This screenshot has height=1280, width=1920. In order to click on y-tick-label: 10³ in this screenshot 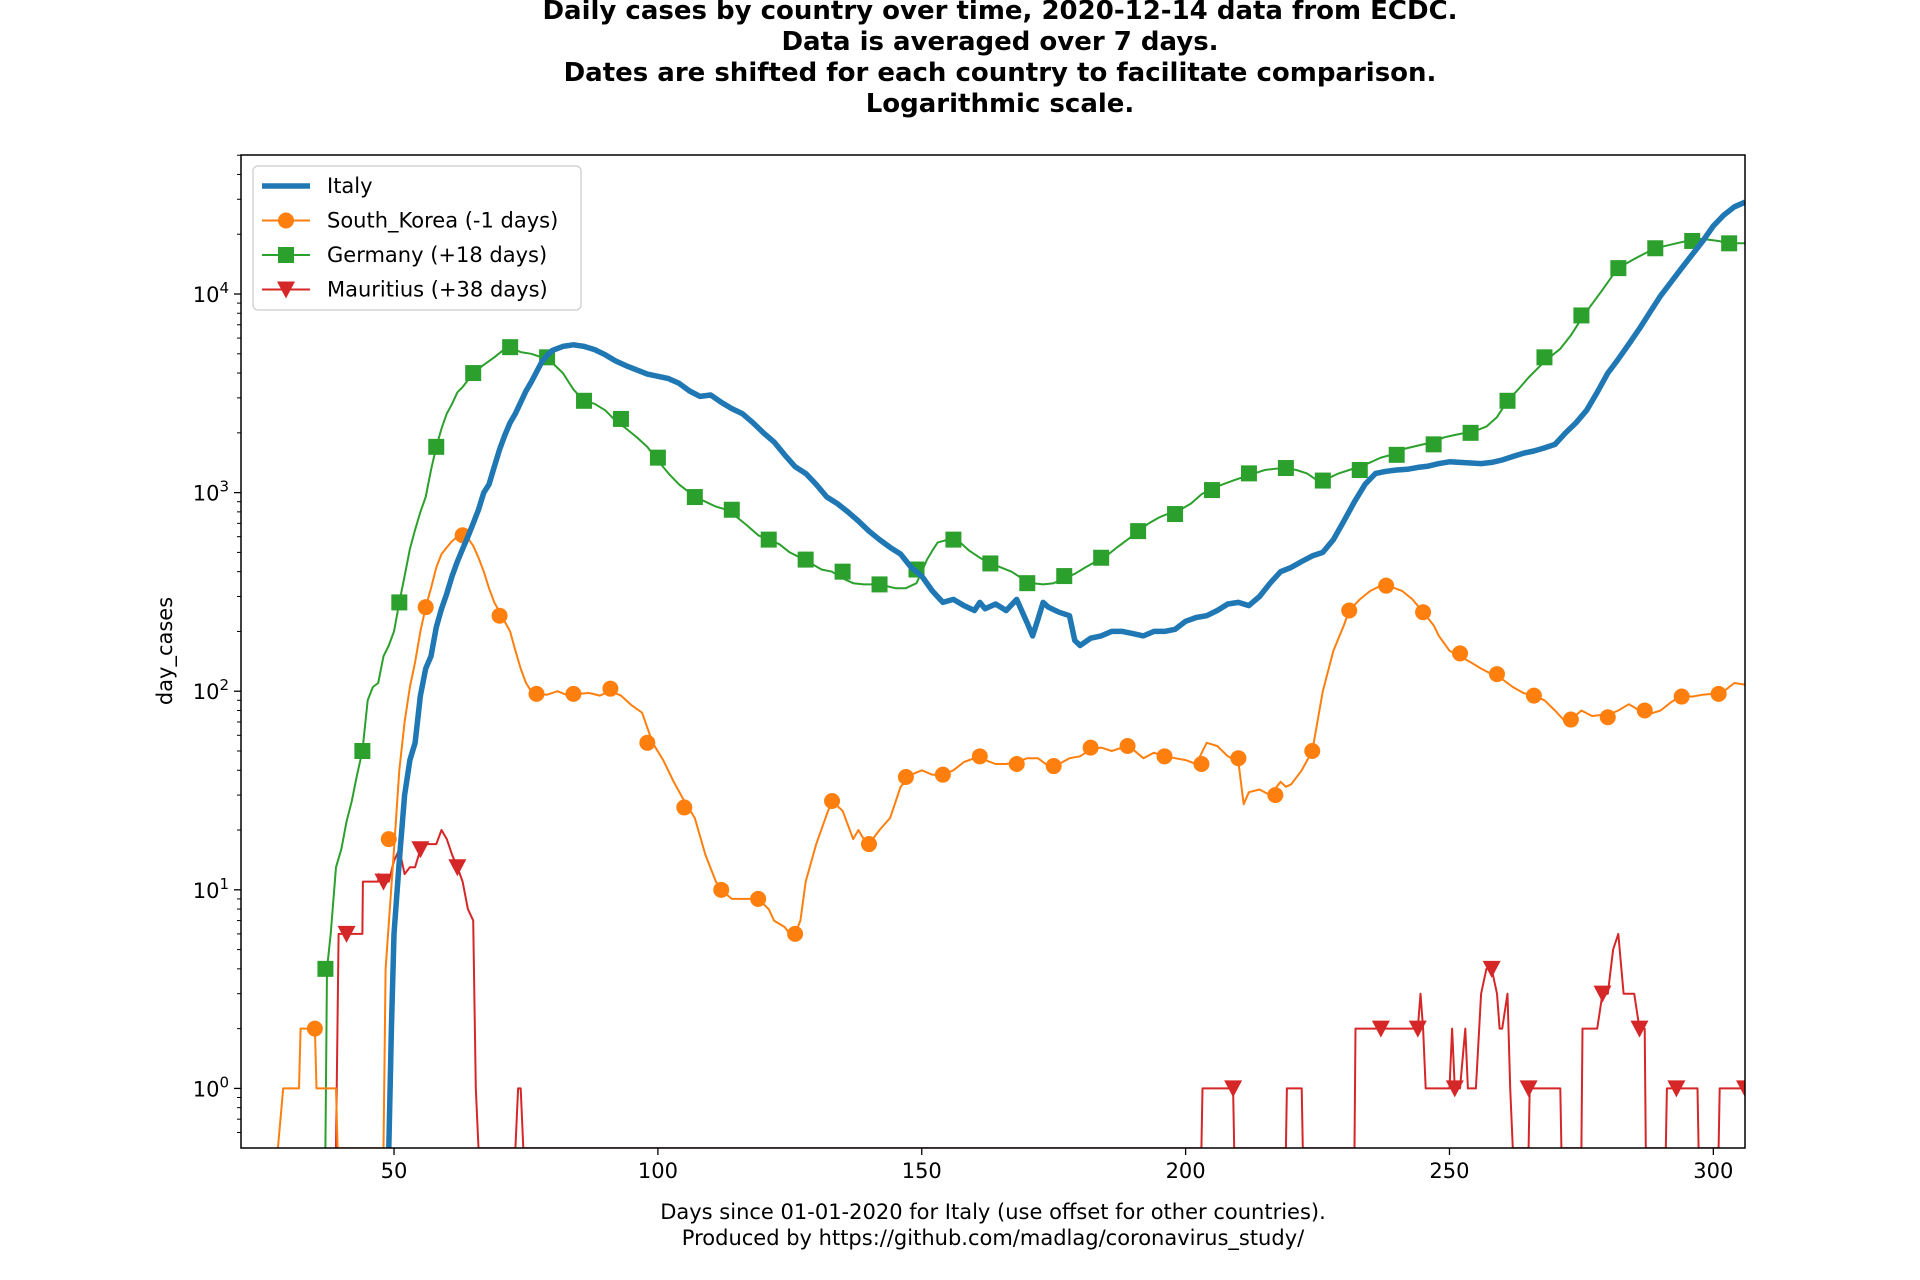, I will do `click(211, 492)`.